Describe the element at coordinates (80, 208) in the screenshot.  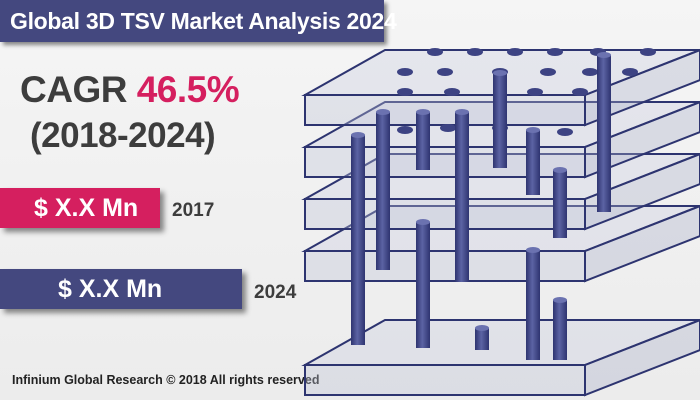
I see `market-value-bar-2017: $ X.X Mn` at that location.